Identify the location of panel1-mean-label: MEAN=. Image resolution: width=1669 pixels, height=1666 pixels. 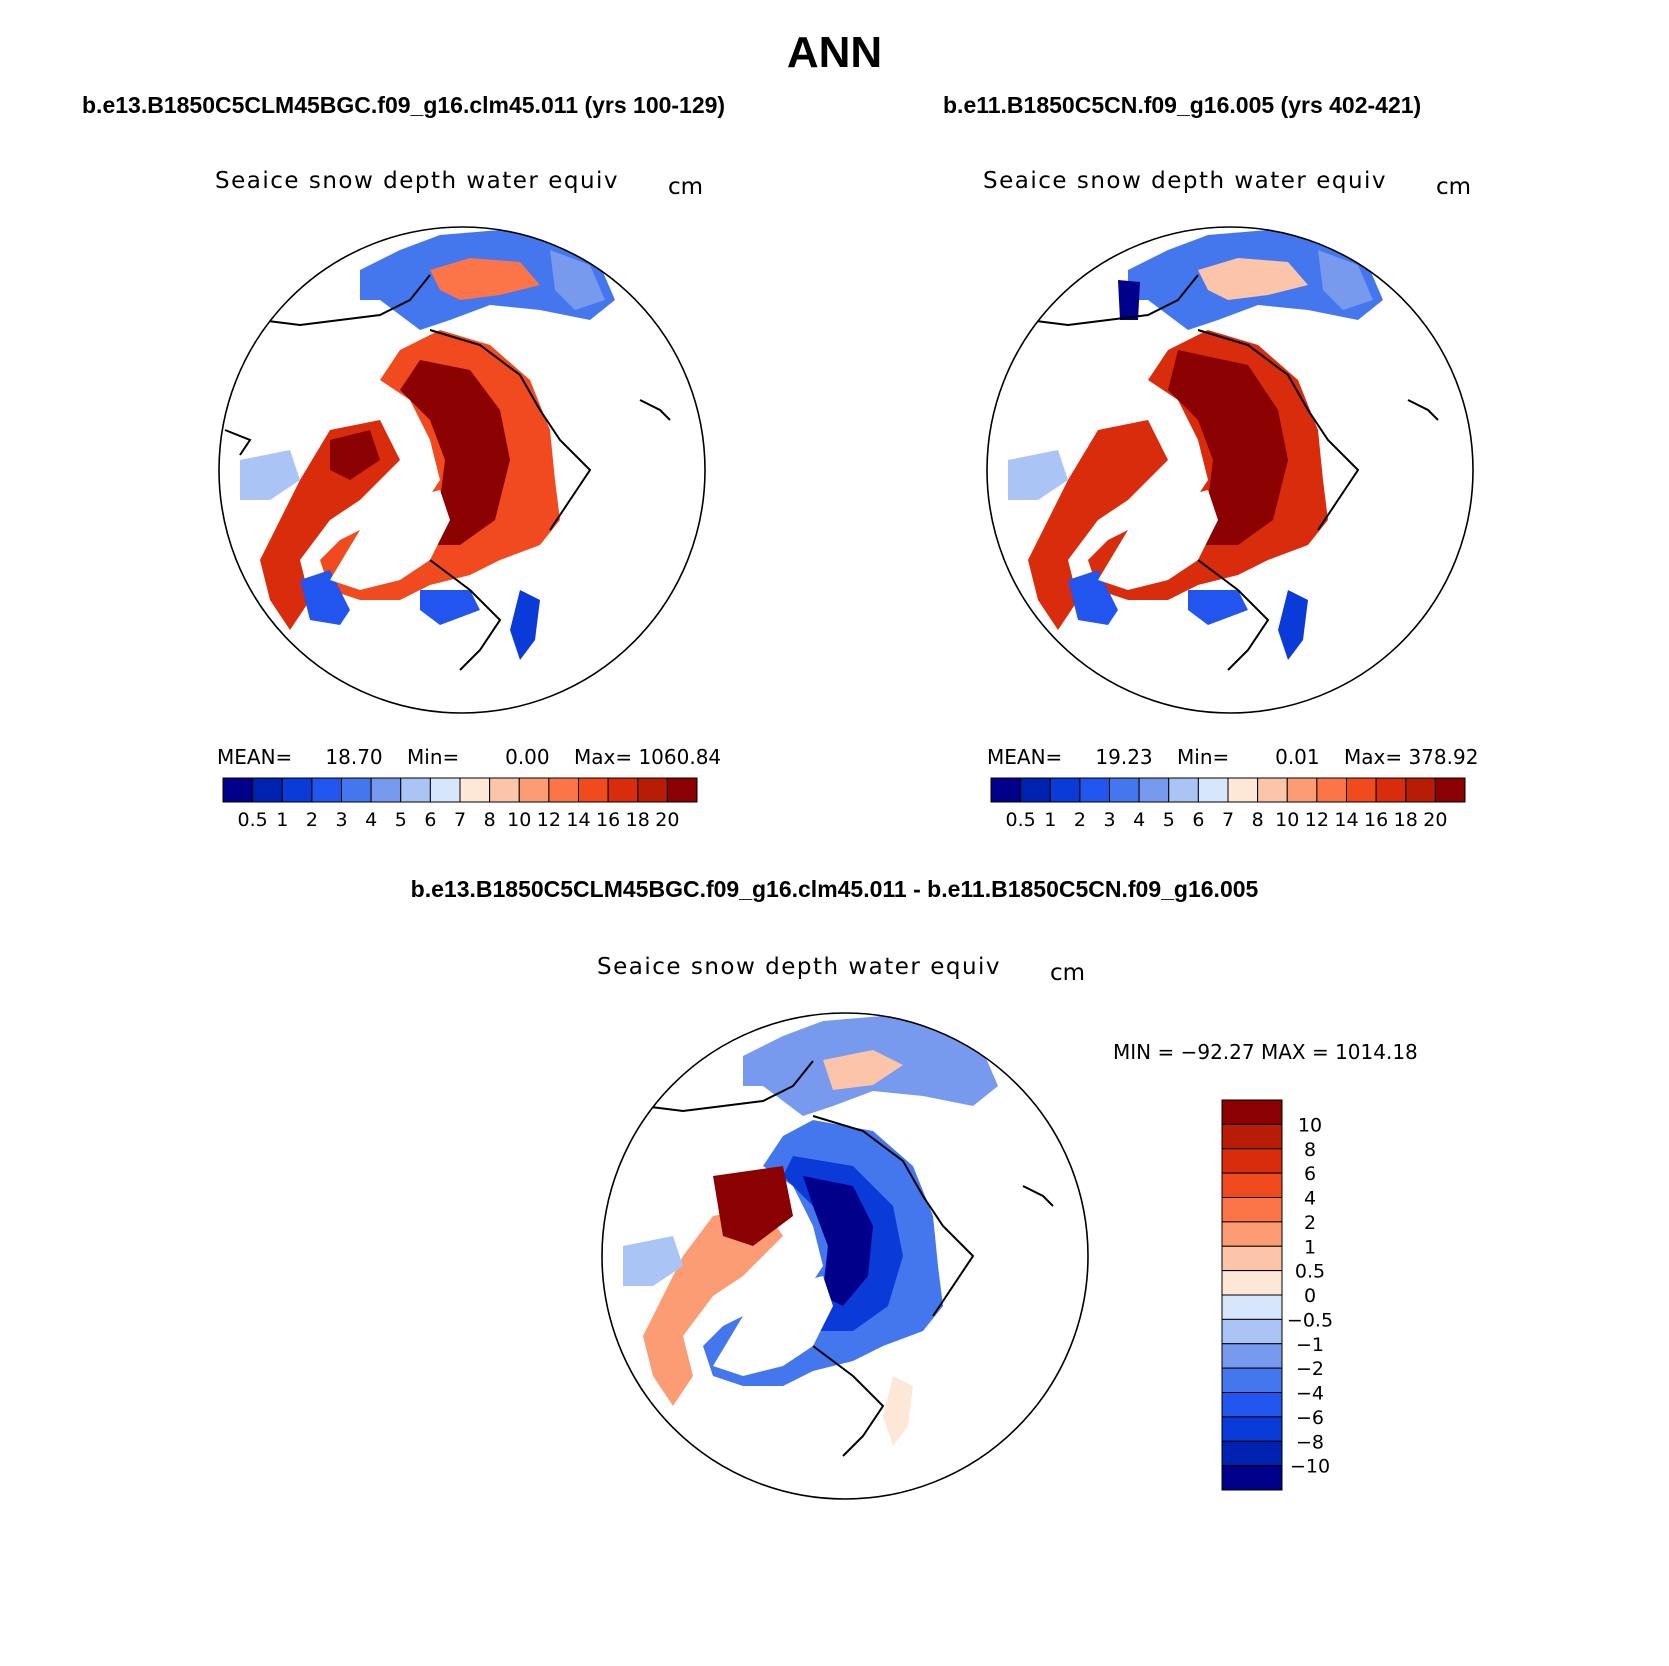
(255, 757).